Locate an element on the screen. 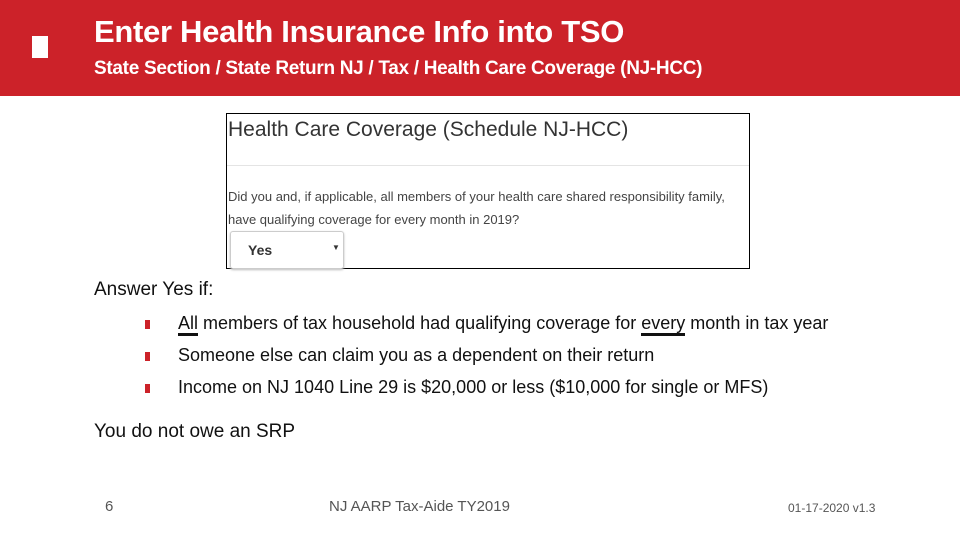 The height and width of the screenshot is (540, 960). bullet-text: month in tax year is located at coordinates (757, 323).